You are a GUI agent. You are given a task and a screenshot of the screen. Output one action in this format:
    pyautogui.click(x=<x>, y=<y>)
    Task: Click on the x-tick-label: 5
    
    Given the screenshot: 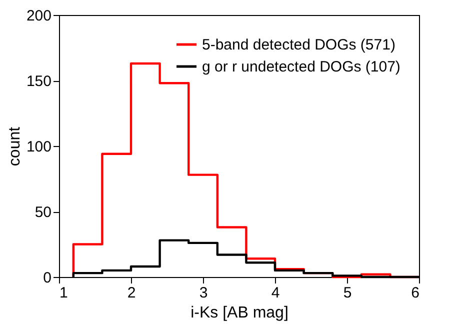 What is the action you would take?
    pyautogui.click(x=347, y=293)
    